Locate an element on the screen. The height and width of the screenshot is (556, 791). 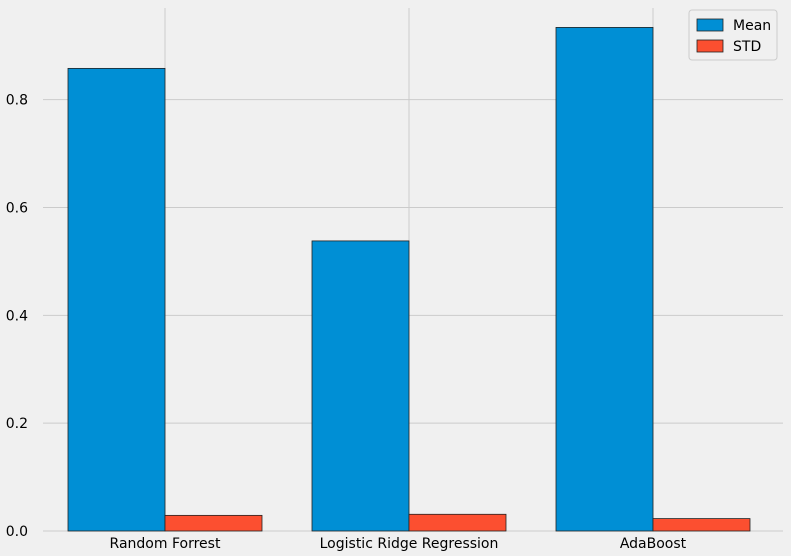
y-tick-label: 0.0 is located at coordinates (17, 532).